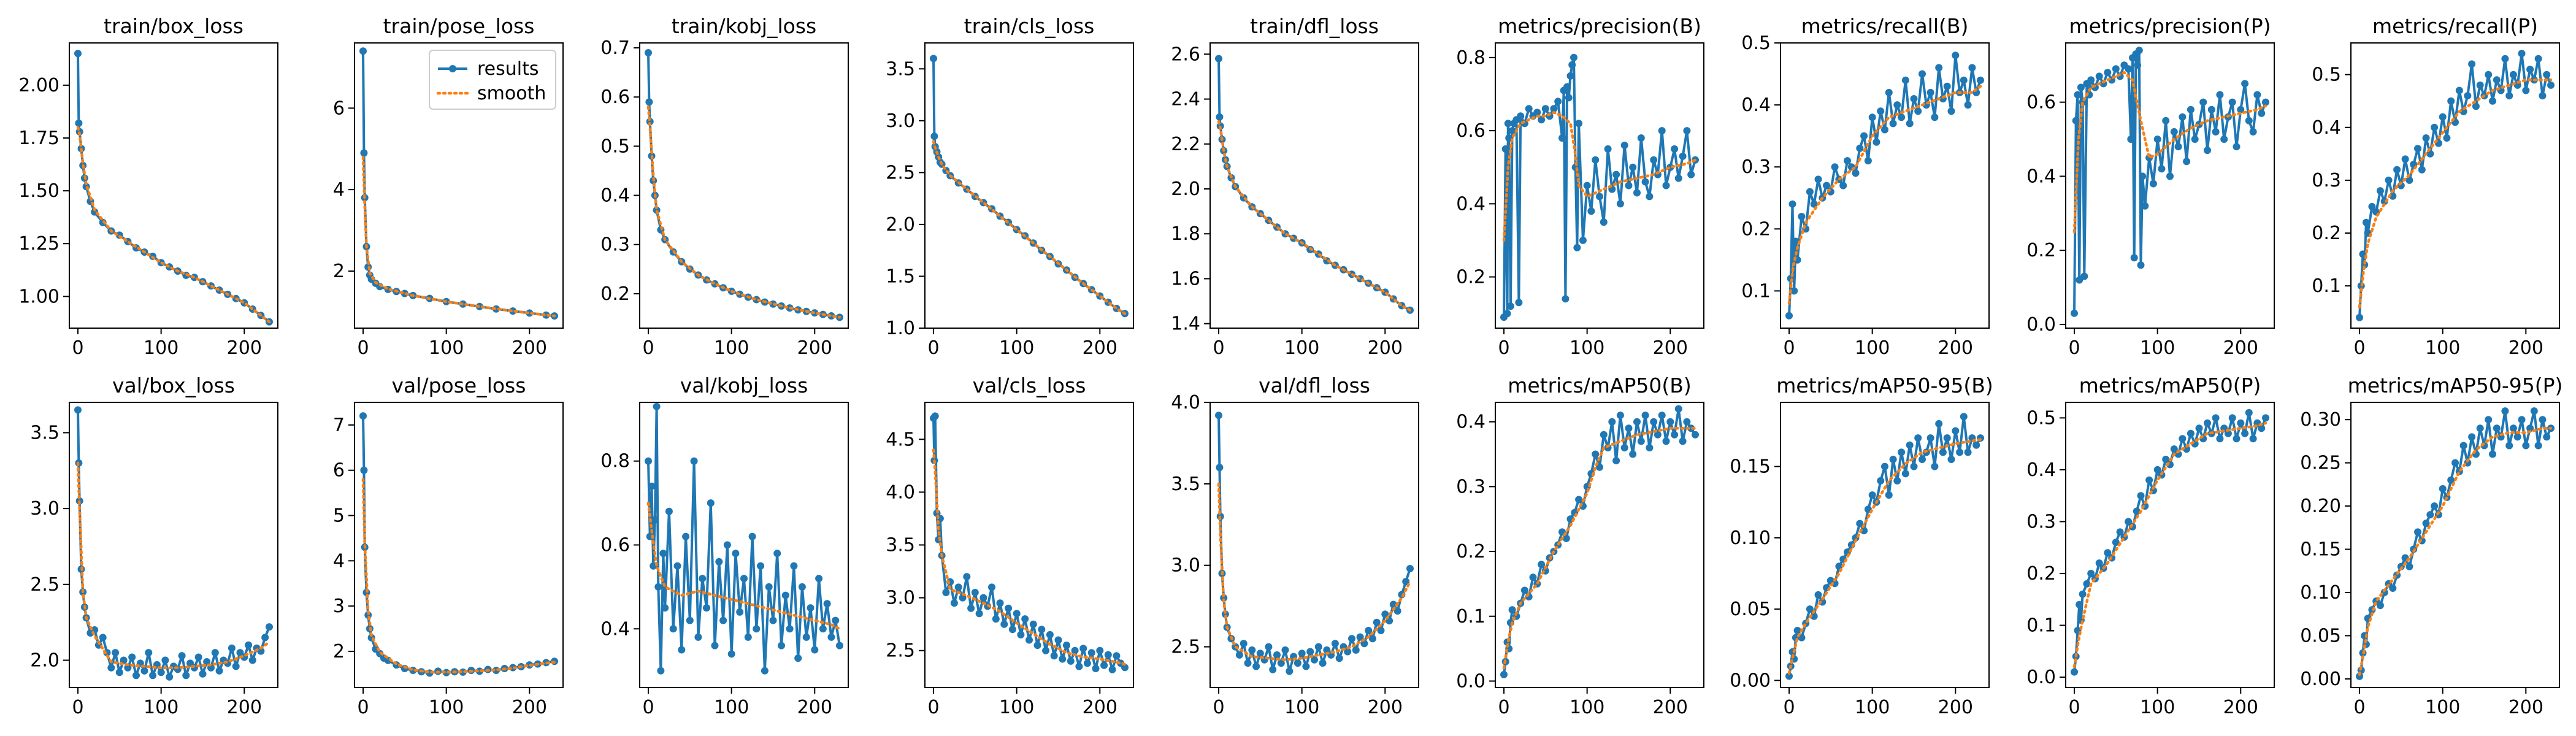  What do you see at coordinates (900, 439) in the screenshot?
I see `y-tick-label: 4.5` at bounding box center [900, 439].